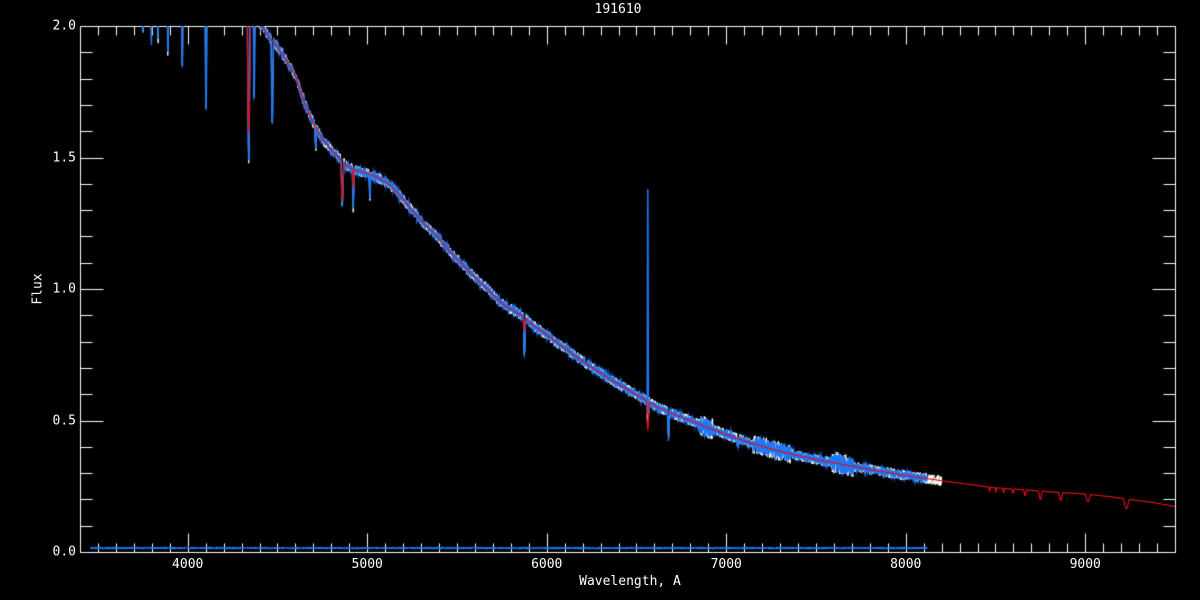 The height and width of the screenshot is (600, 1200). What do you see at coordinates (64, 420) in the screenshot?
I see `y-tick-label: 0.5` at bounding box center [64, 420].